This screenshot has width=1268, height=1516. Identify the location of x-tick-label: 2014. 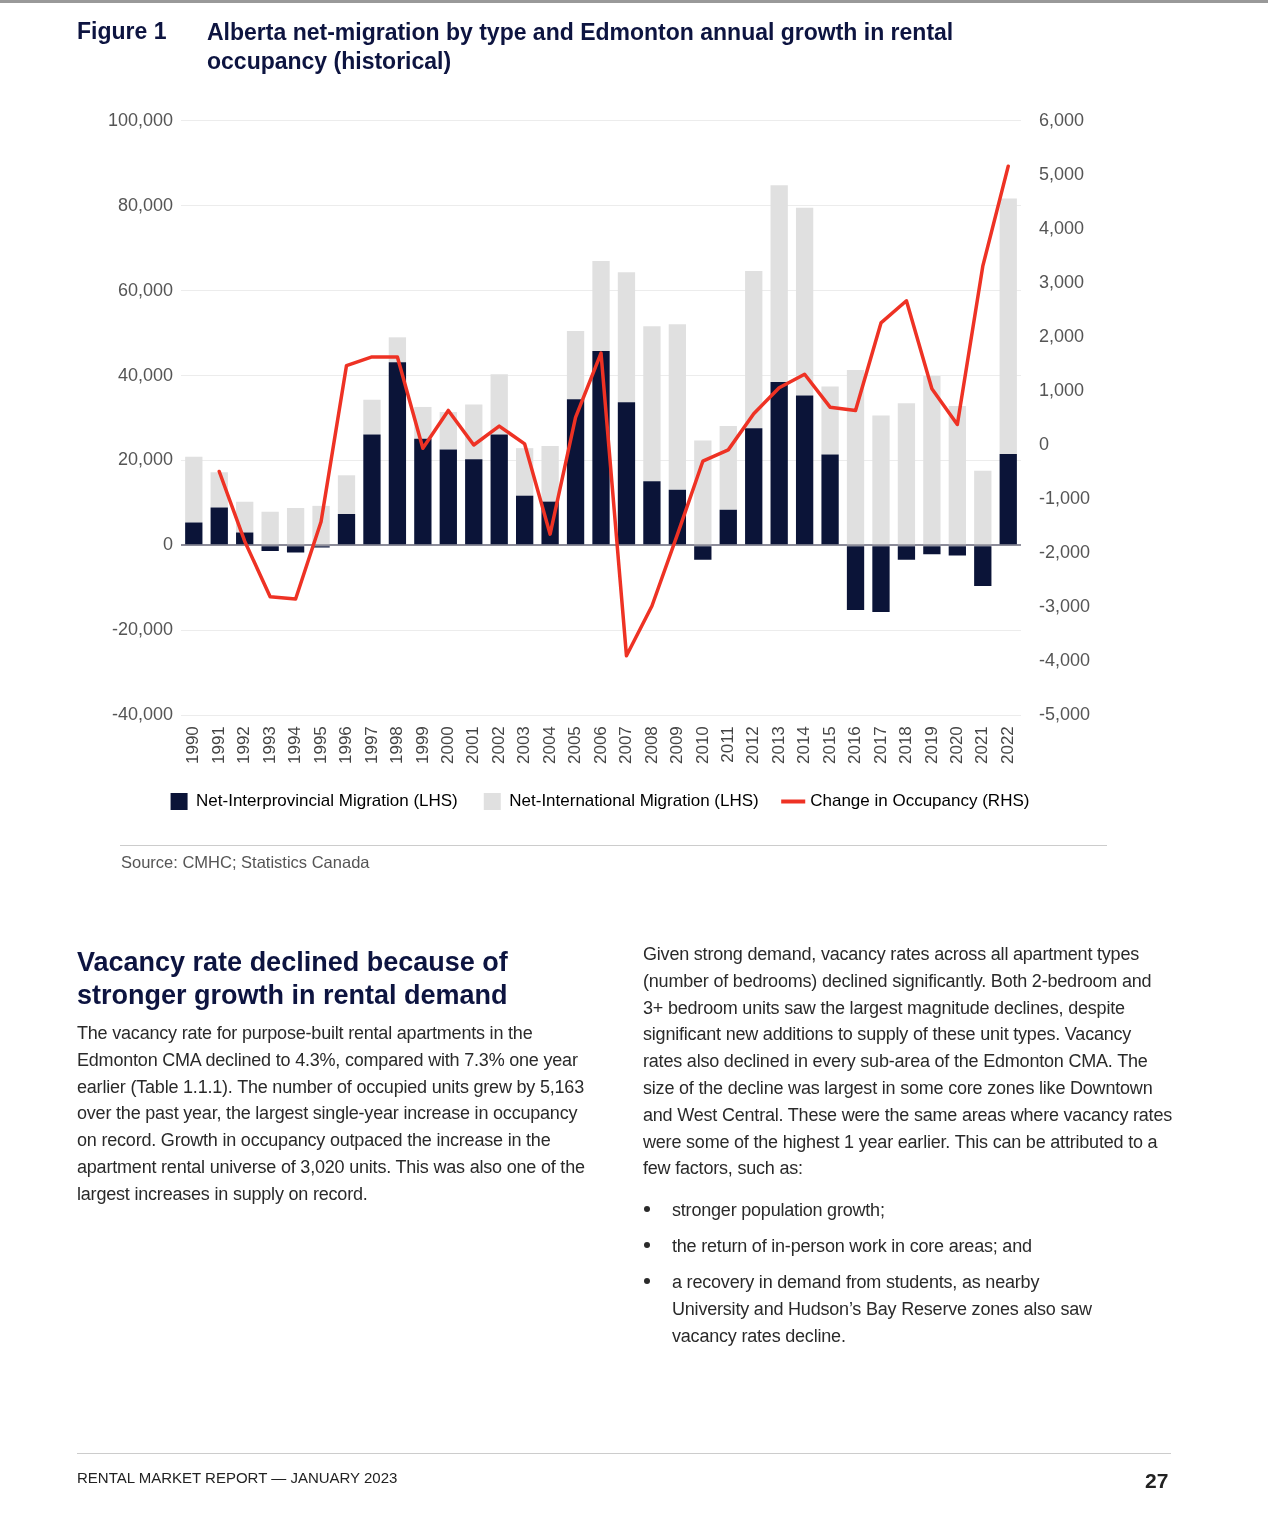
(804, 745).